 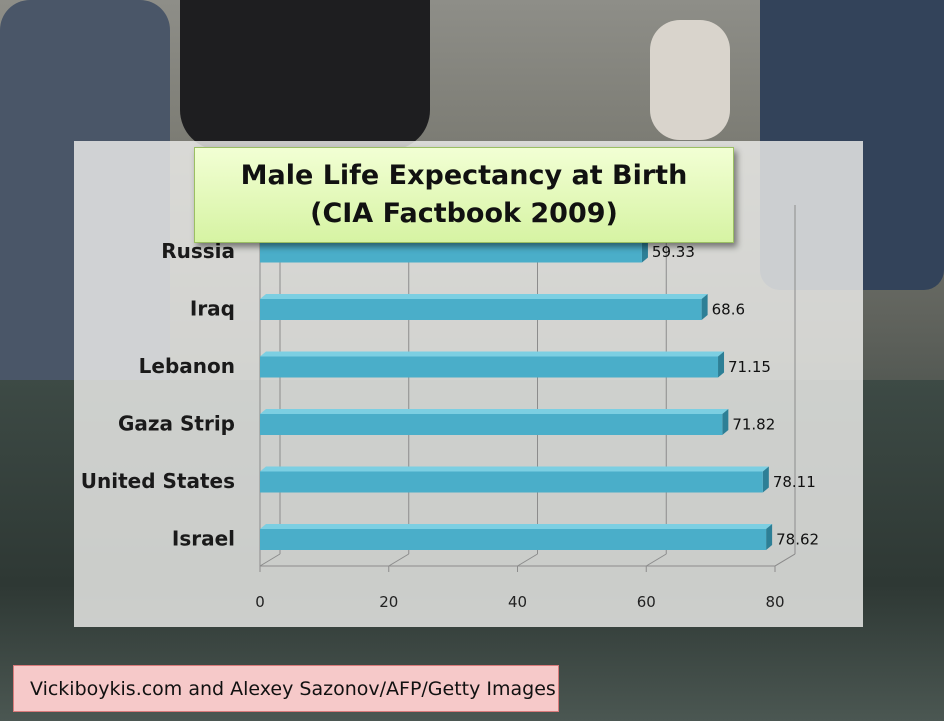 What do you see at coordinates (198, 251) in the screenshot?
I see `category-label: Russia` at bounding box center [198, 251].